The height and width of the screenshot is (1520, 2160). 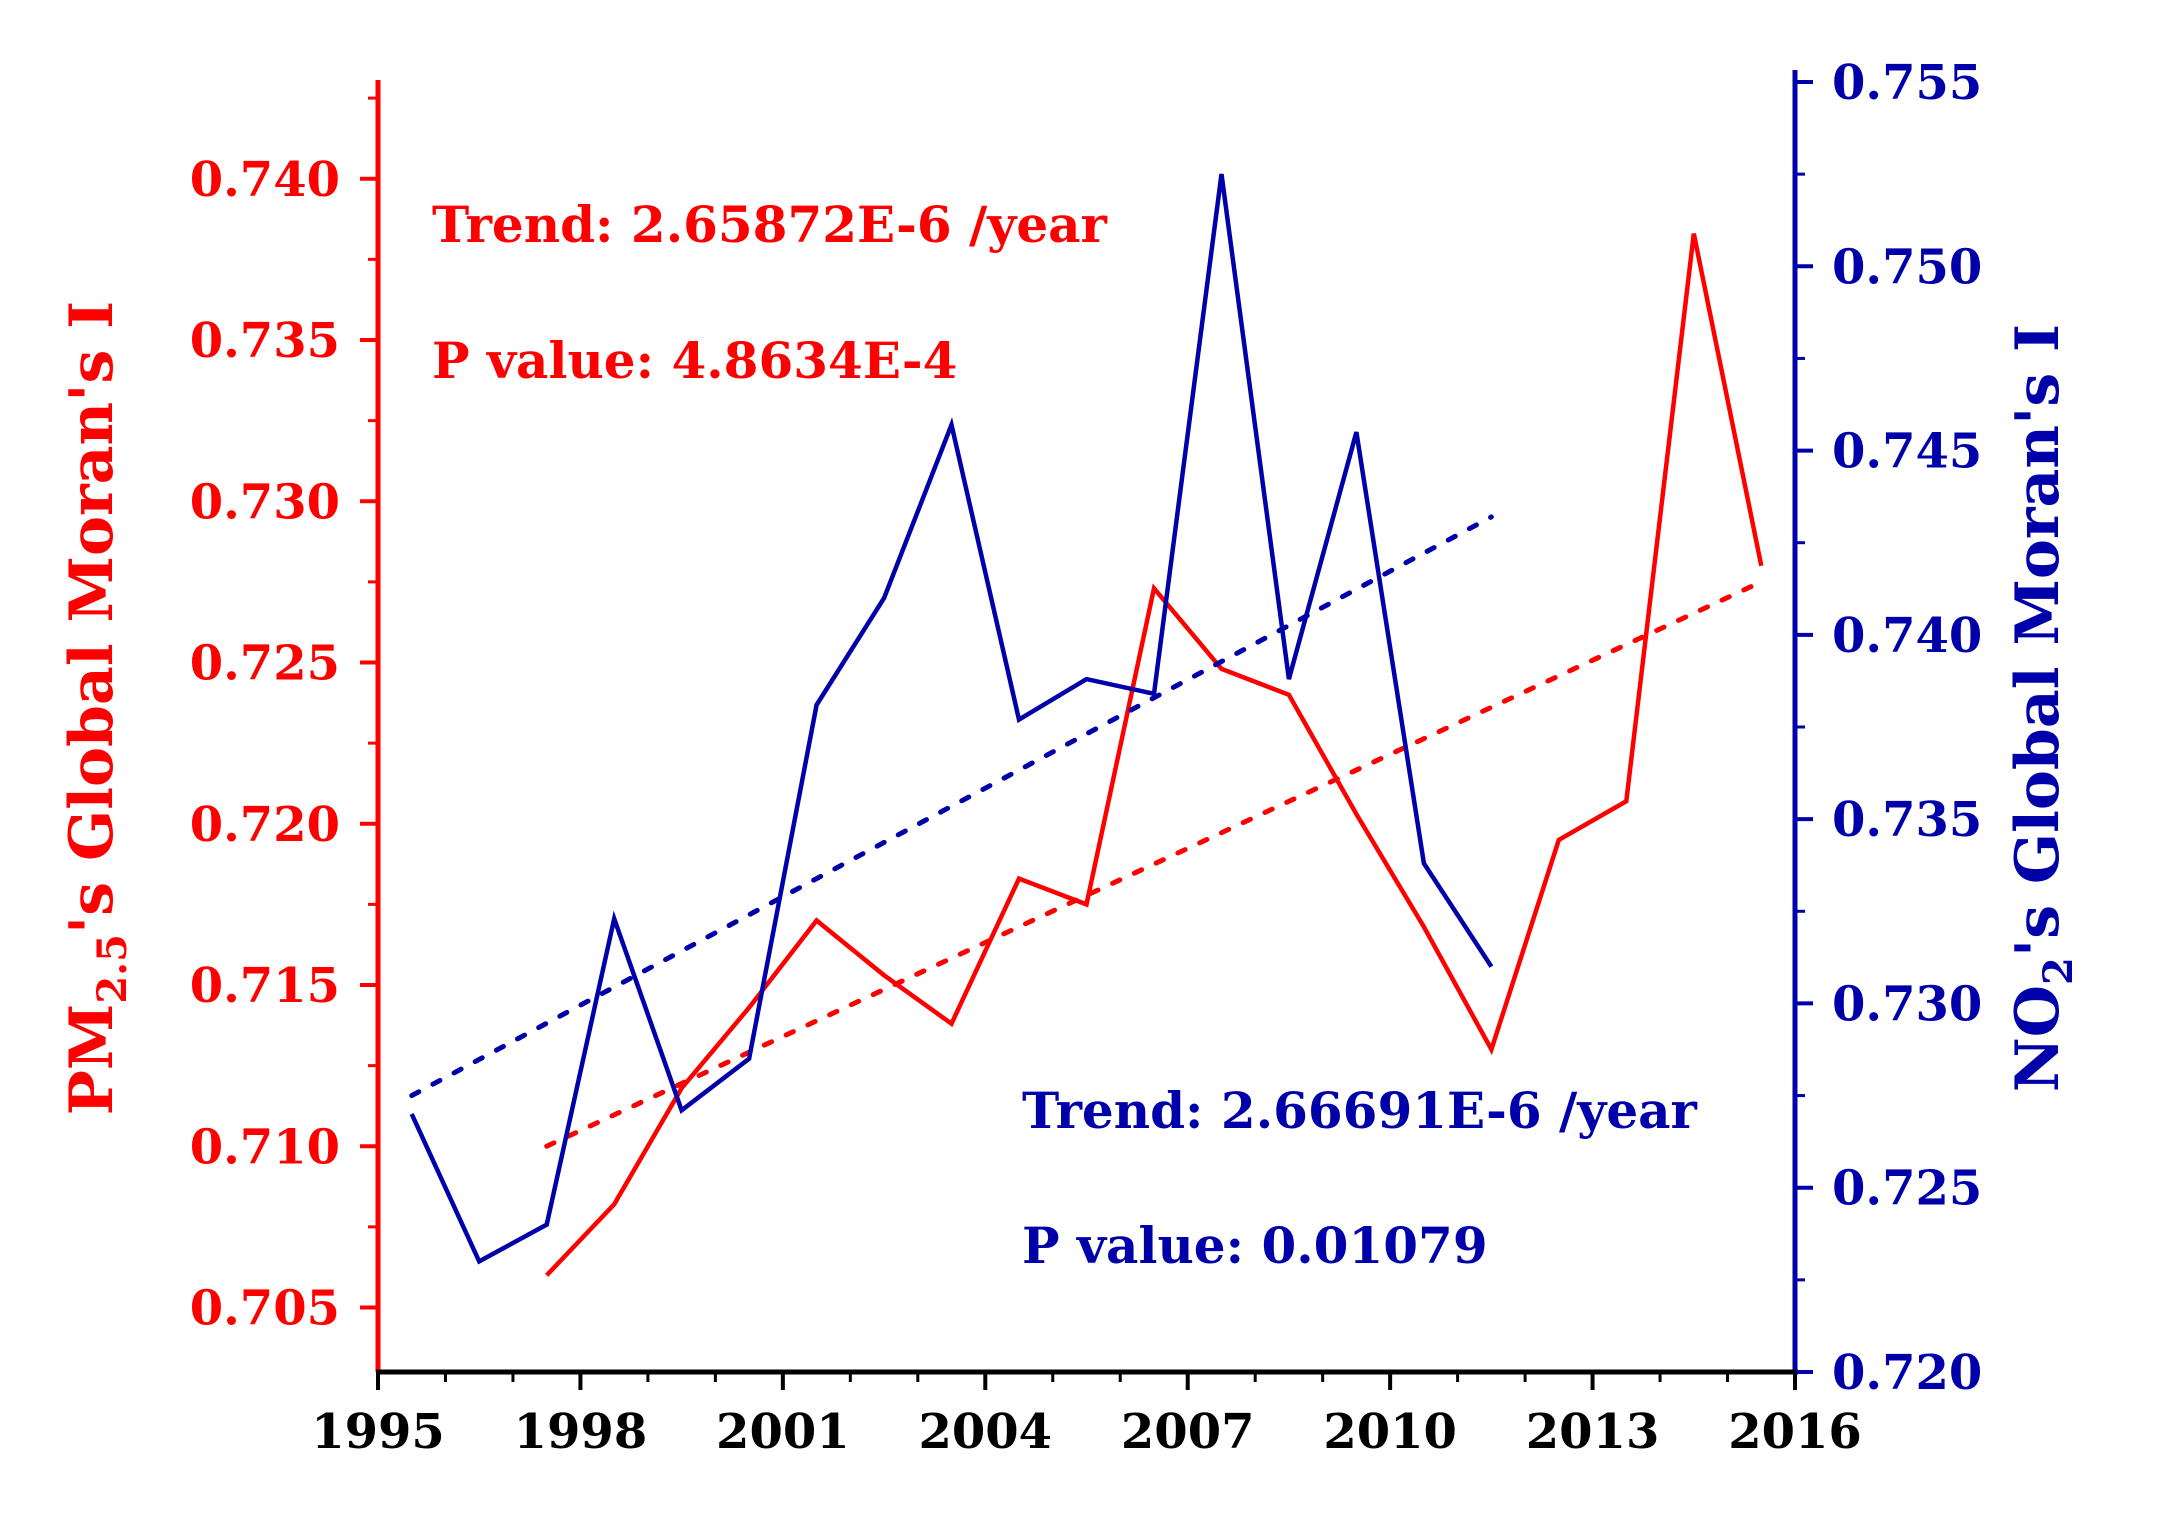 I want to click on no2-p-value-annotation: P value: 0.01079, so click(x=1255, y=1245).